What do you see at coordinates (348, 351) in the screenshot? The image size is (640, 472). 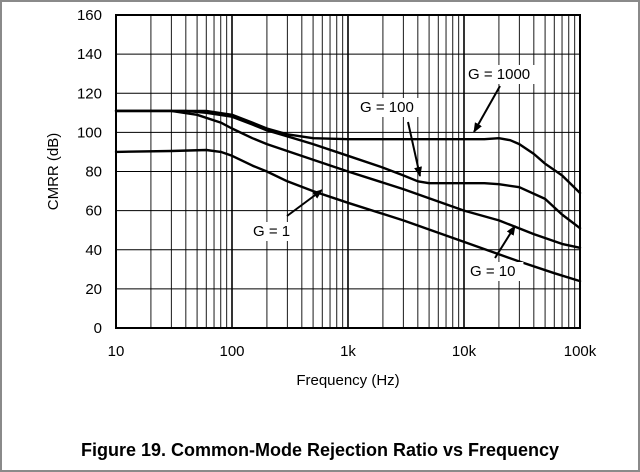 I see `x-tick-label: 1k` at bounding box center [348, 351].